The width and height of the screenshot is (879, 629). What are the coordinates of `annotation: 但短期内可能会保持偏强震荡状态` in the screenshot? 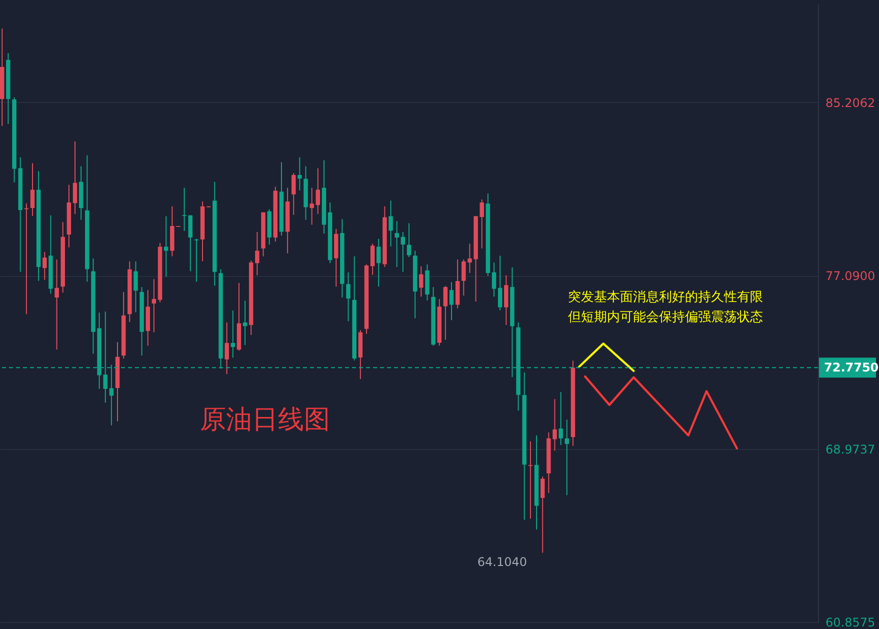 It's located at (665, 317).